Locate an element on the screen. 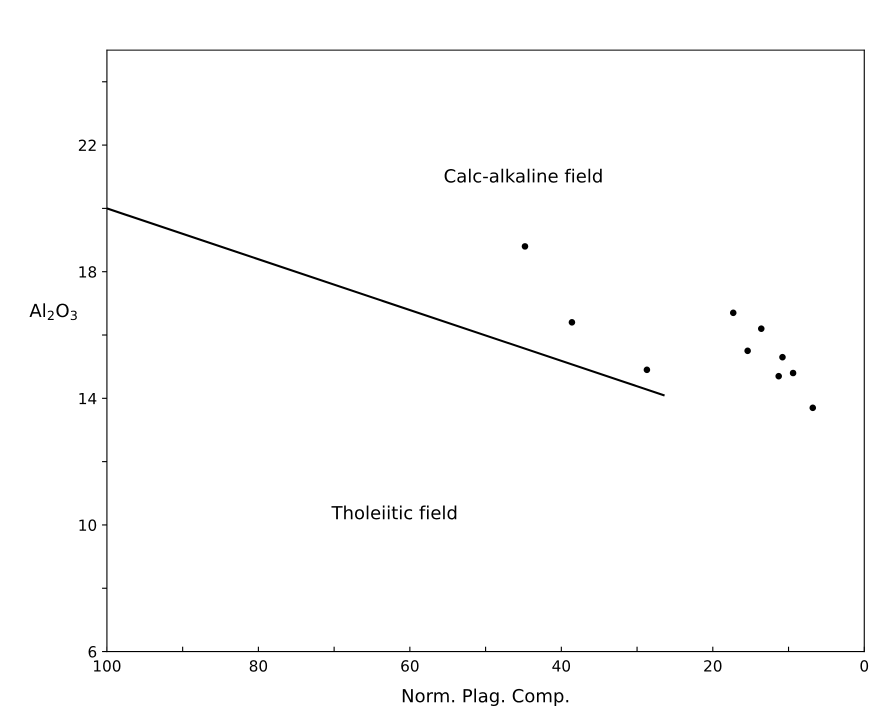  y-tick-label: 14 is located at coordinates (87, 398).